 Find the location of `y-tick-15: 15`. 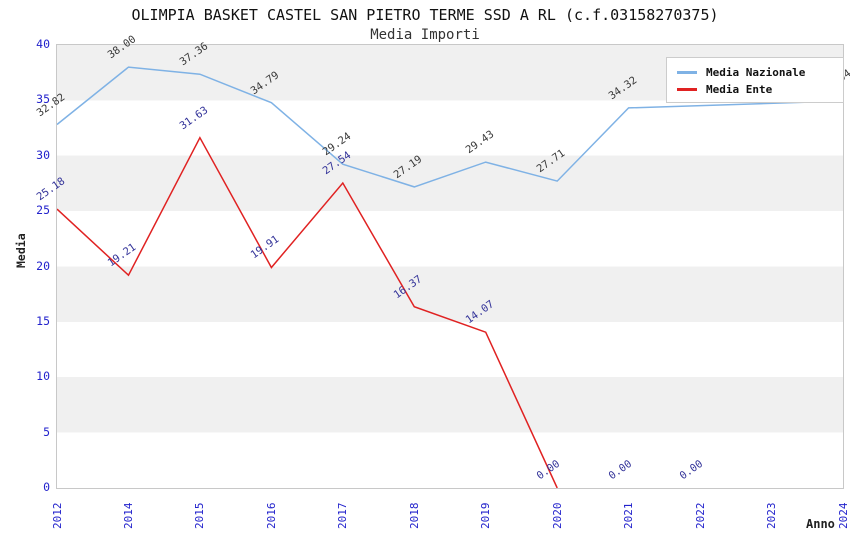

y-tick-15: 15 is located at coordinates (43, 320).